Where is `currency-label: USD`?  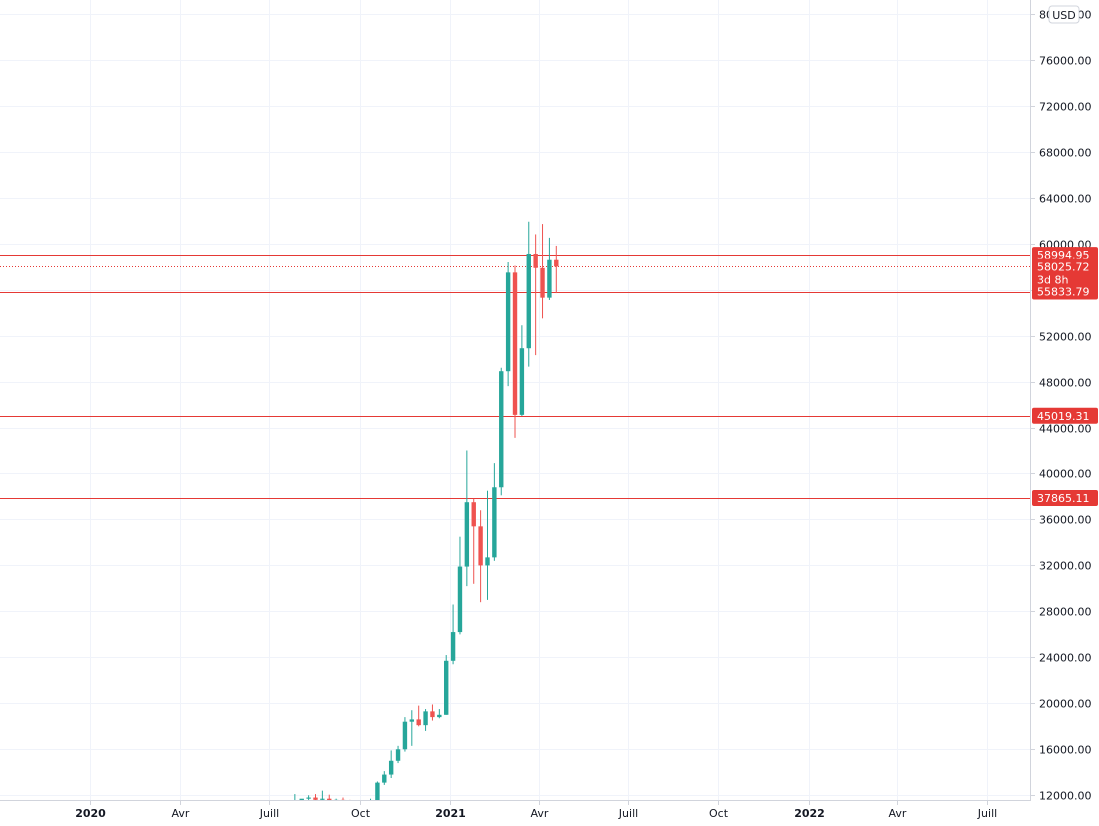
currency-label: USD is located at coordinates (1064, 15).